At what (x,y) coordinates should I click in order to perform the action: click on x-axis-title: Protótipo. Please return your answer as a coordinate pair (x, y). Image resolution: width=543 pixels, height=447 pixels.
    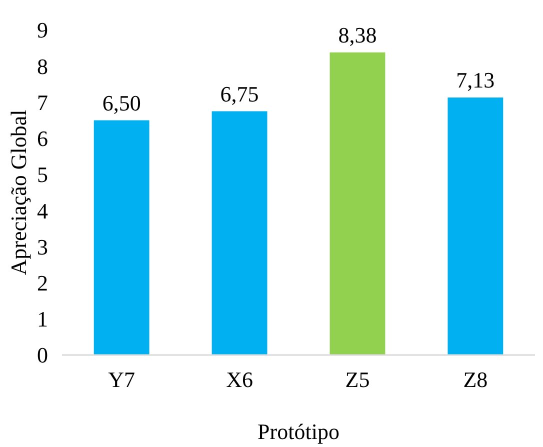
    Looking at the image, I should click on (299, 431).